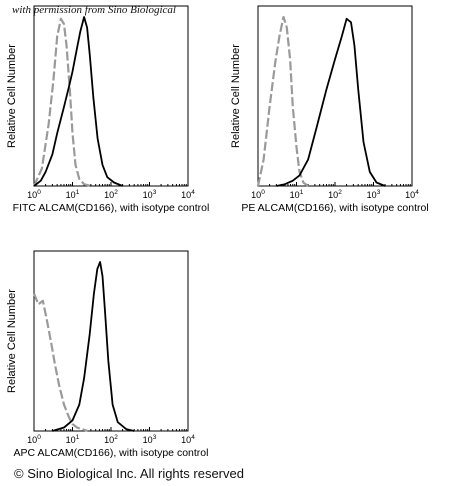 Image resolution: width=450 pixels, height=486 pixels. Describe the element at coordinates (111, 208) in the screenshot. I see `x-axis-label: FITC ALCAM(CD166), with isotype control` at that location.